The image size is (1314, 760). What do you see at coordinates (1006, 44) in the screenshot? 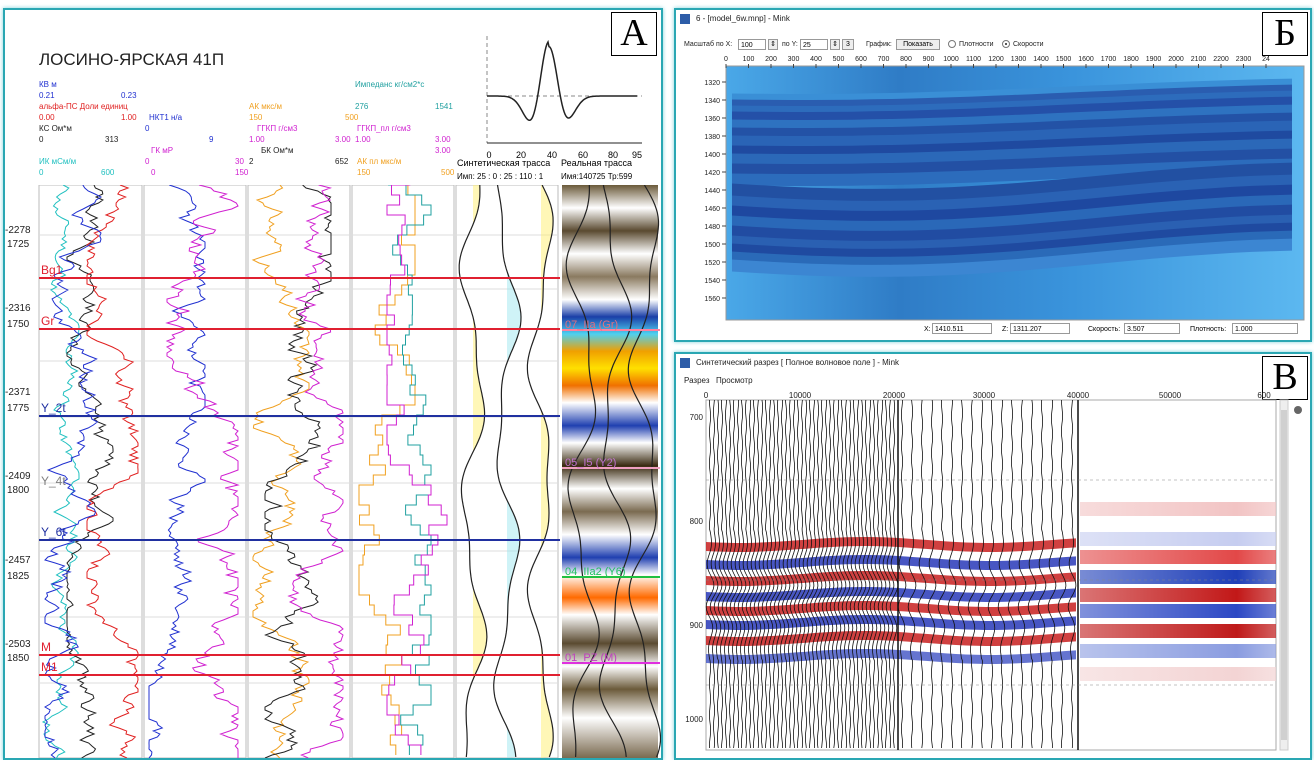
I see `velocity-radio` at bounding box center [1006, 44].